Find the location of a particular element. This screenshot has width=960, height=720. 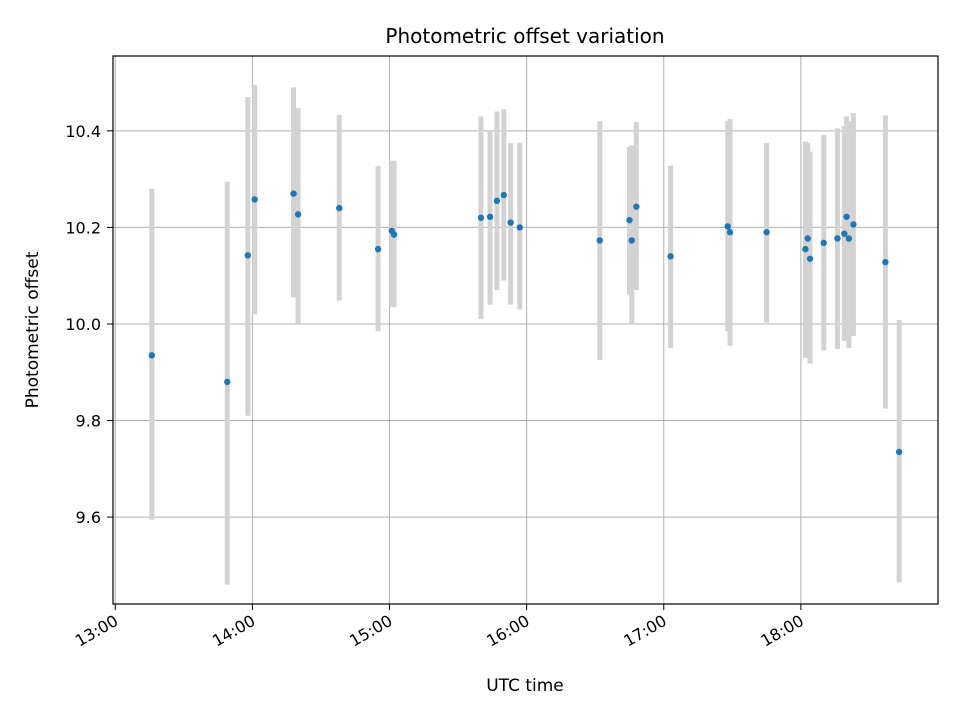

y-tick-label: 10.0 is located at coordinates (83, 324).